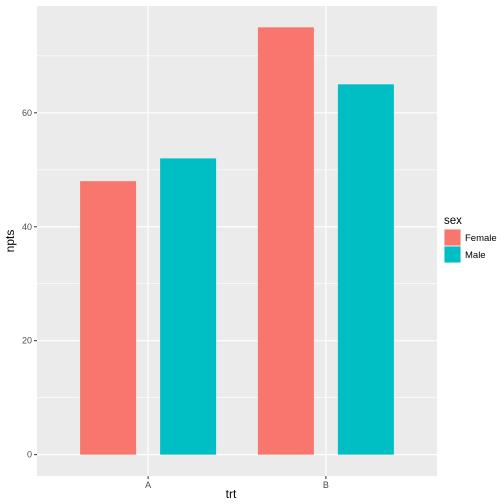  I want to click on bar-a-female, so click(108, 318).